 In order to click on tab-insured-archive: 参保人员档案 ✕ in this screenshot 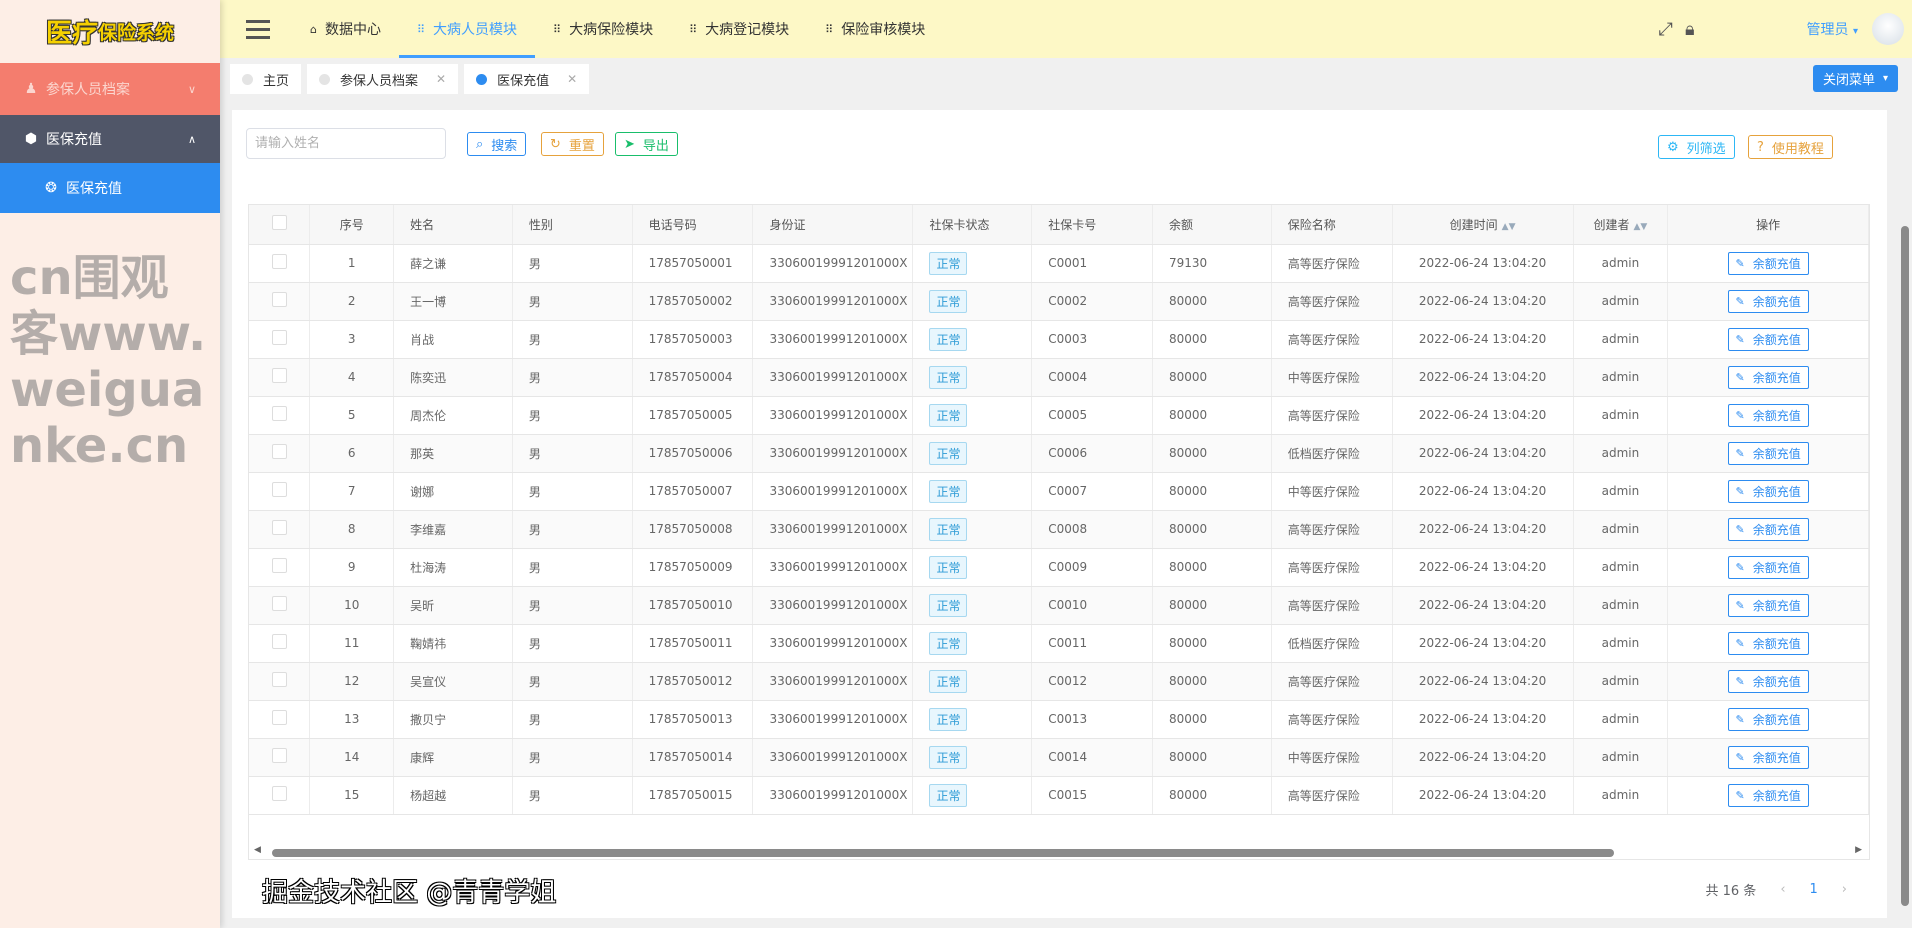, I will do `click(383, 79)`.